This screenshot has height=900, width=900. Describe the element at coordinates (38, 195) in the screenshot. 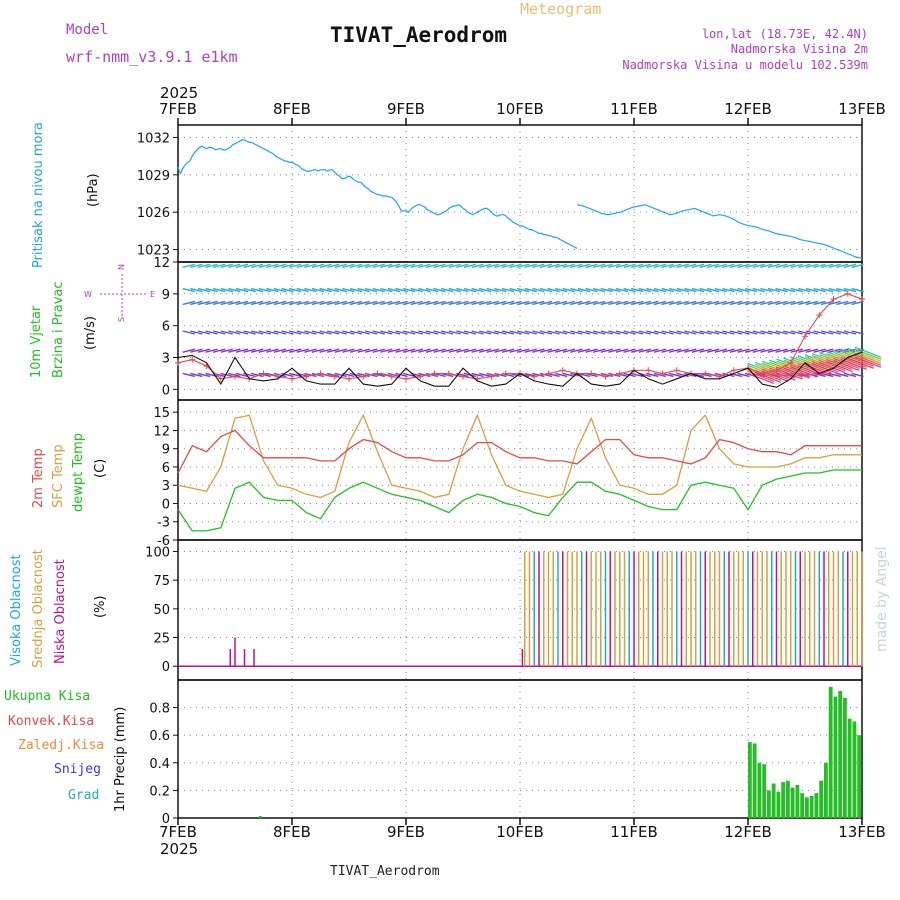

I see `pressure-axis-title: Pritisak na nivou mora` at that location.